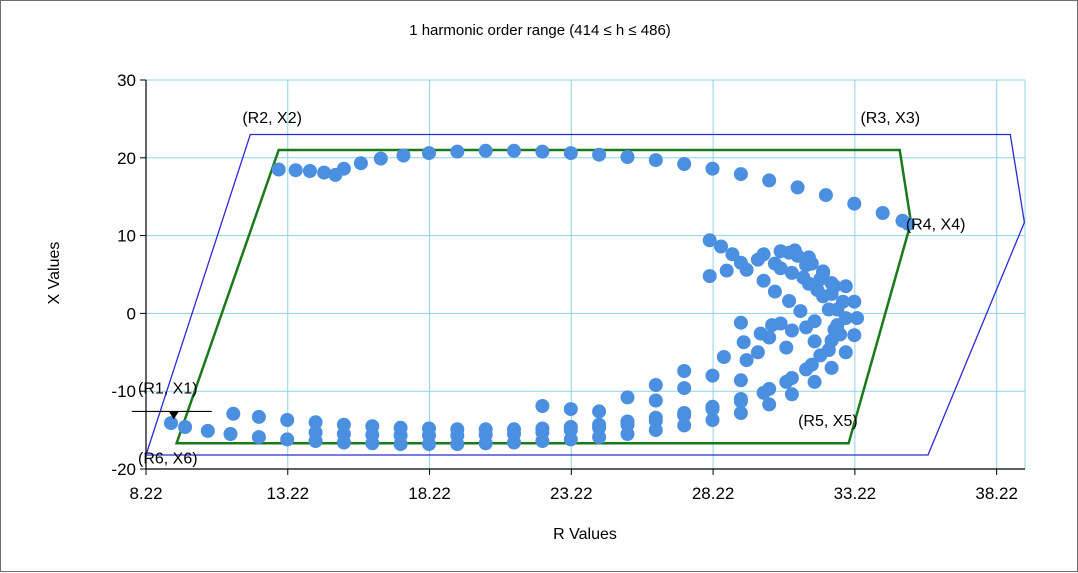 This screenshot has width=1078, height=573. What do you see at coordinates (123, 391) in the screenshot?
I see `y-tick-label: -10` at bounding box center [123, 391].